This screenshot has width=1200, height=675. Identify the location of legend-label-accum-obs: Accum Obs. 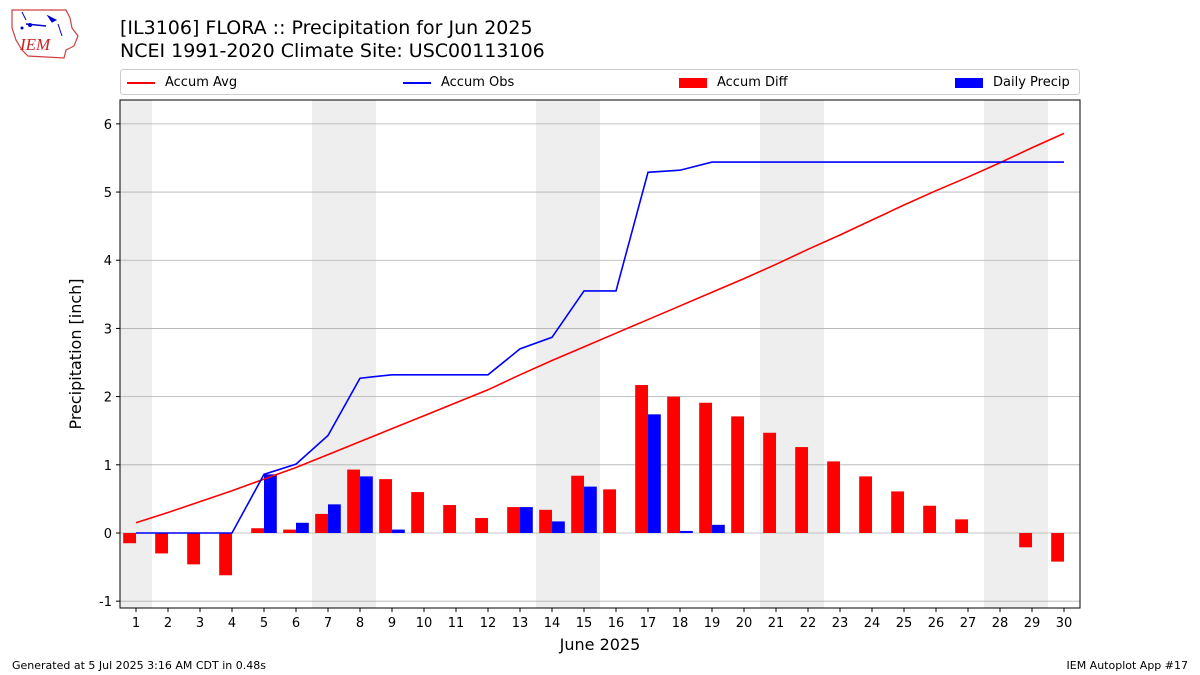
(478, 82).